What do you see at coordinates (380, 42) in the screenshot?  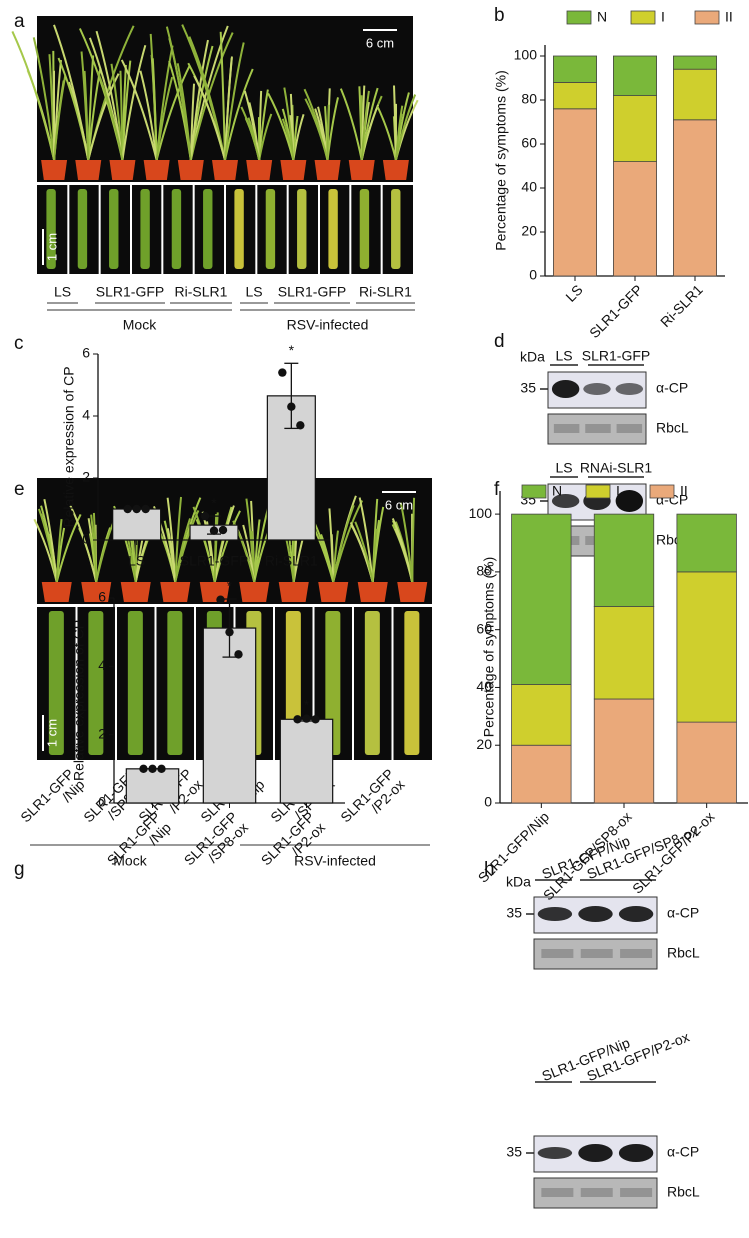 I see `scale-label: 6 cm` at bounding box center [380, 42].